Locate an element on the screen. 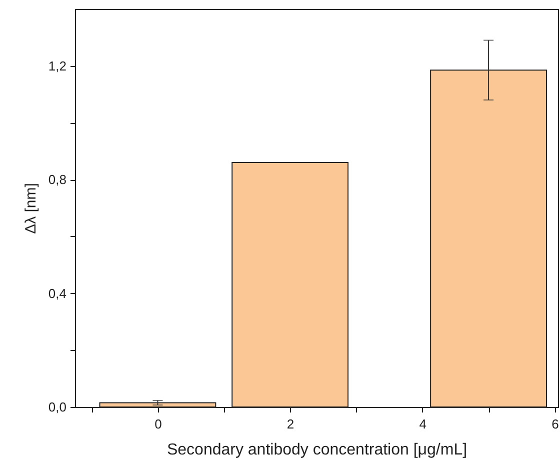 The width and height of the screenshot is (560, 476). y-tick-label: 0,0 is located at coordinates (57, 407).